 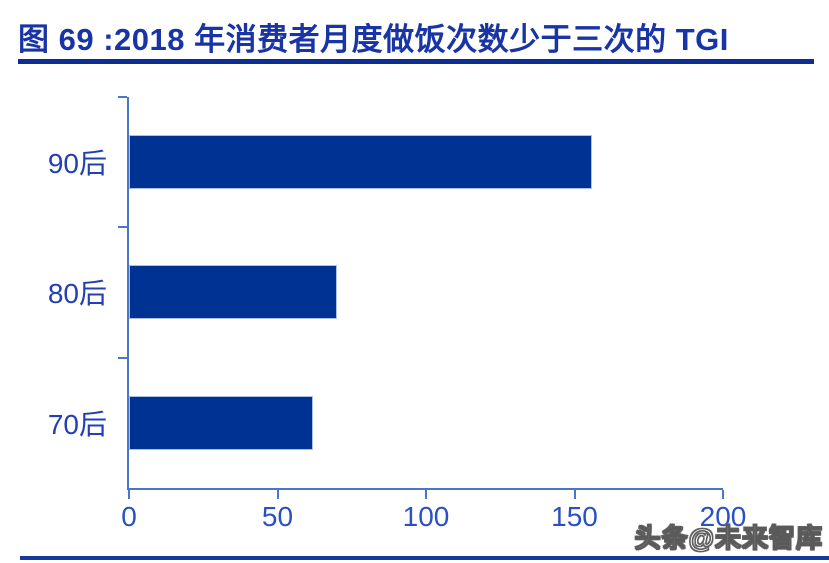 I want to click on category-label: 90后, so click(x=77, y=164).